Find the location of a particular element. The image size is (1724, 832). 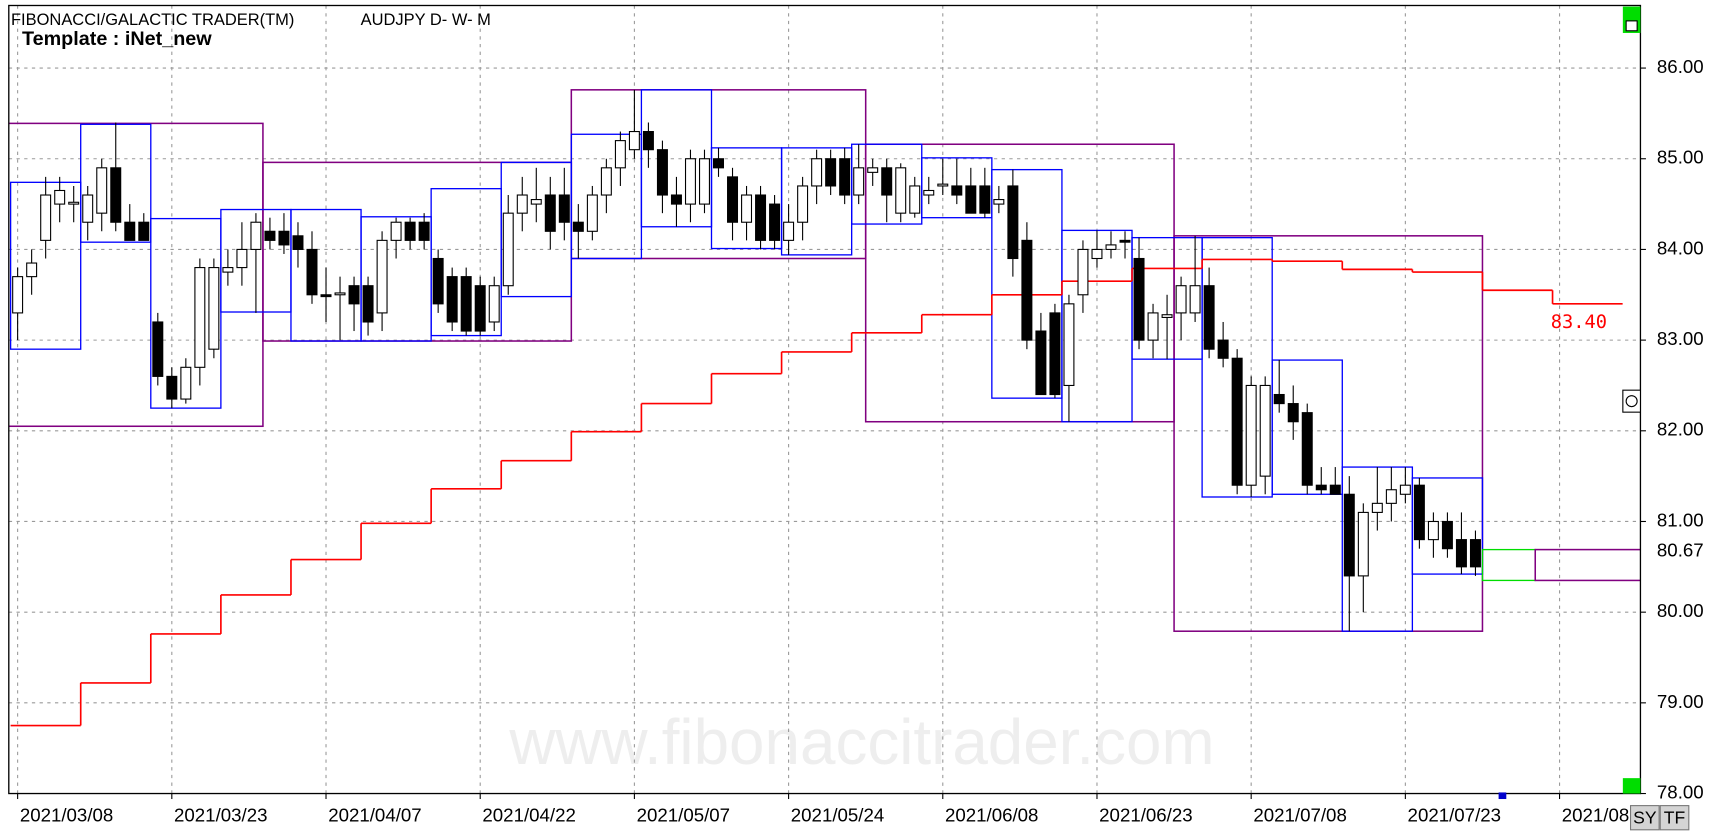

x-tick-label: 2021/04/07 is located at coordinates (374, 815).